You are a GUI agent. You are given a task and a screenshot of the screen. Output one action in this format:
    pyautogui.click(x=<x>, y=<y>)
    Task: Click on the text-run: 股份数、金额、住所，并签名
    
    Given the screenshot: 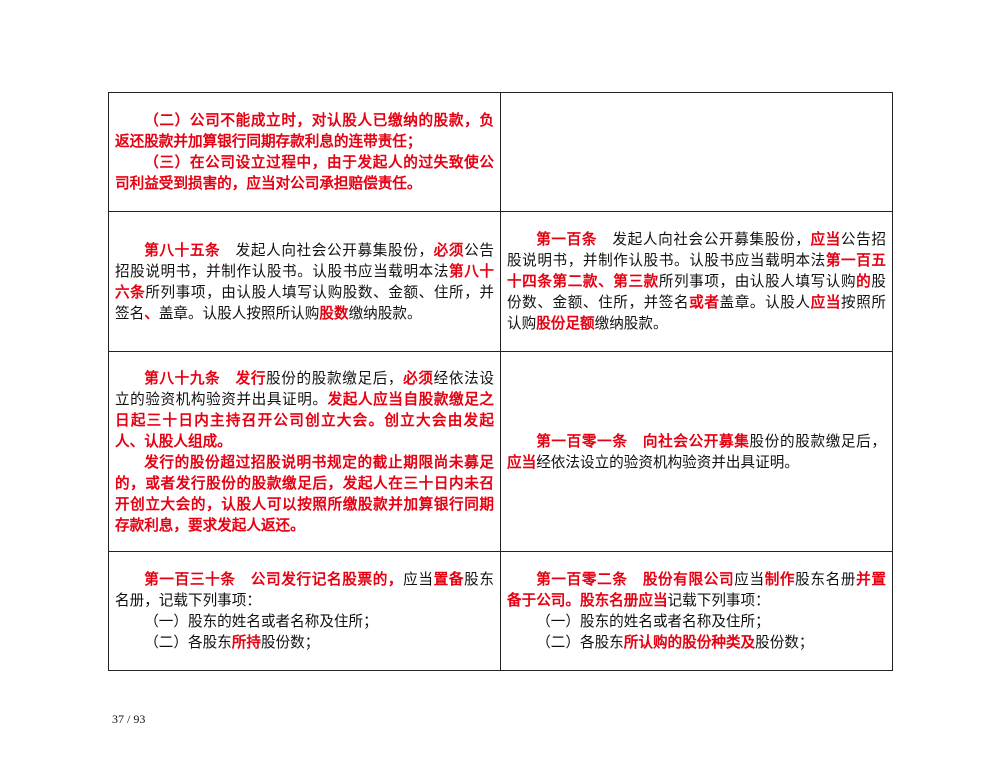 What is the action you would take?
    pyautogui.click(x=696, y=292)
    